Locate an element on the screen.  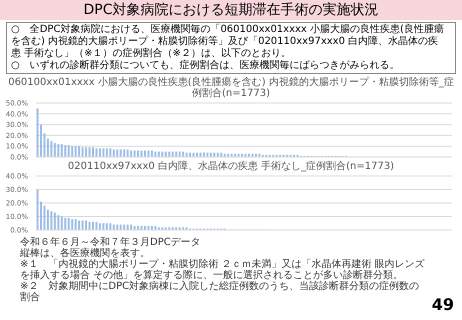
text: DPC対象病院における短期滞在手術の実施状況 is located at coordinates (231, 10).